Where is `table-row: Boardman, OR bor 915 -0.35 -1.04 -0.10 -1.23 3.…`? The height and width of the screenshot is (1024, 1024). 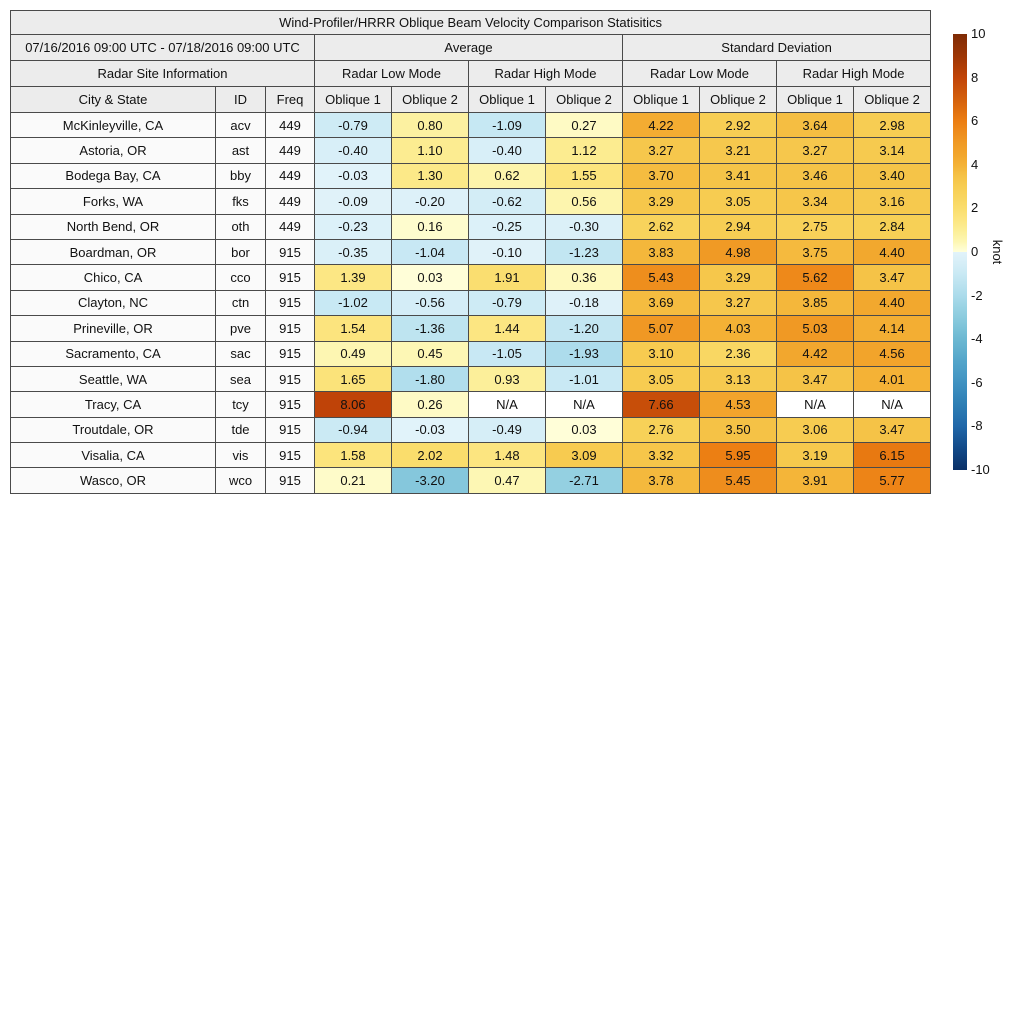
table-row: Boardman, OR bor 915 -0.35 -1.04 -0.10 -1.23 3.… is located at coordinates (471, 252).